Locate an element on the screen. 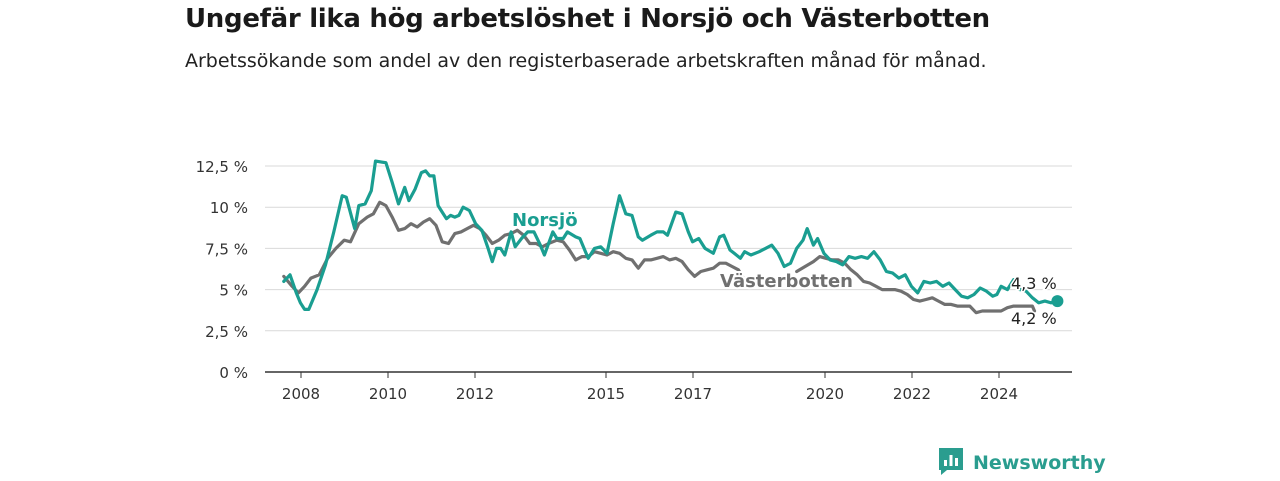 The height and width of the screenshot is (481, 1280). x-tick-label: 2008 is located at coordinates (301, 394).